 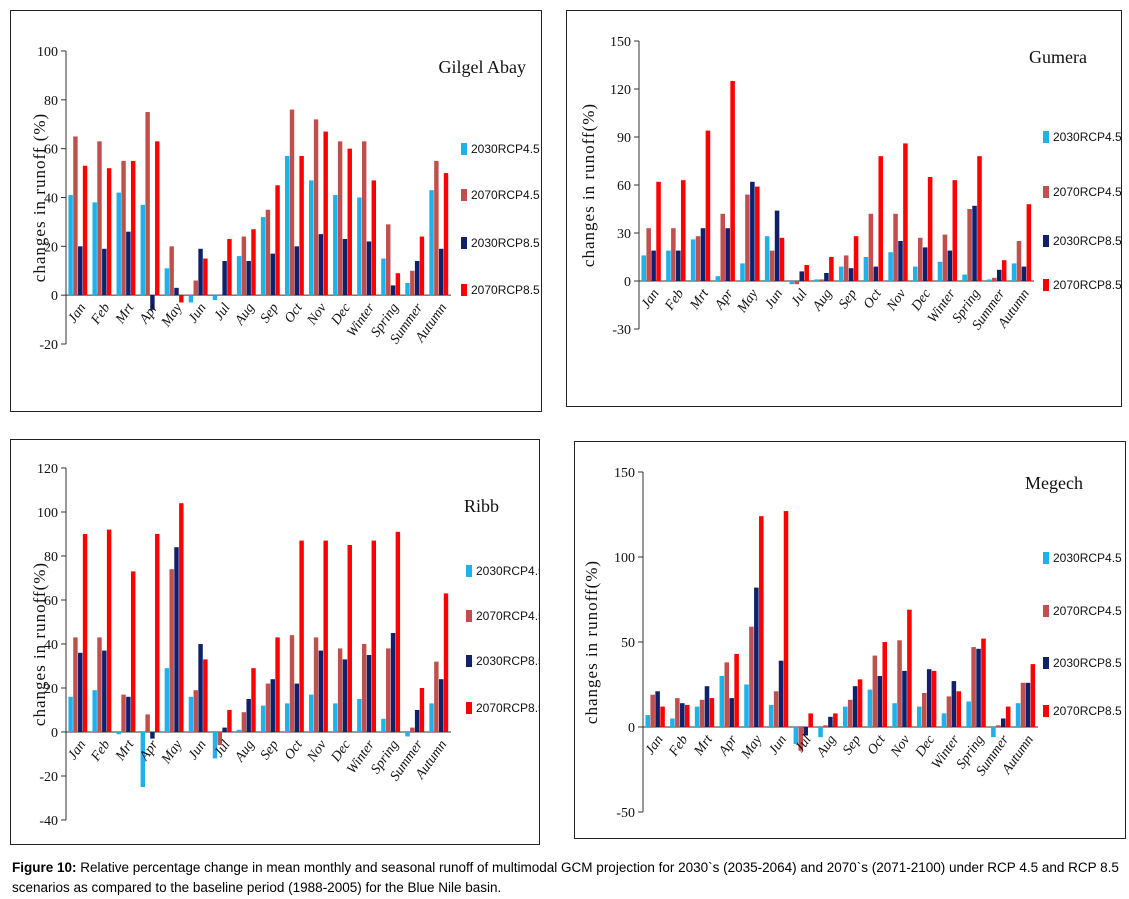 What do you see at coordinates (702, 713) in the screenshot?
I see `bar-megech-2070RCP45-mrt` at bounding box center [702, 713].